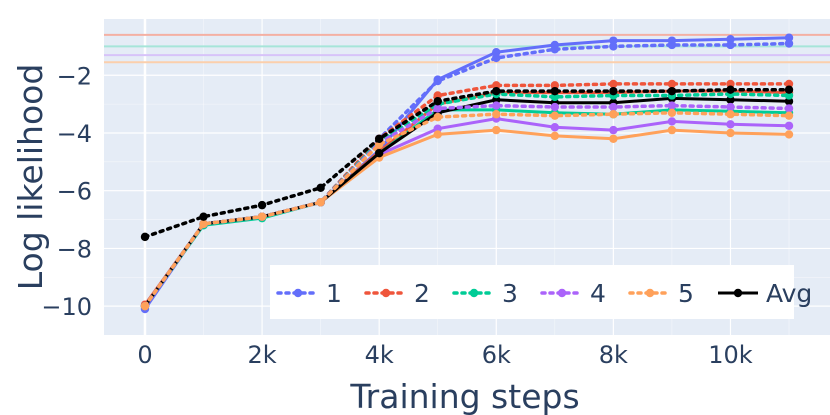 This screenshot has height=415, width=830. I want to click on legend-box, so click(532, 292).